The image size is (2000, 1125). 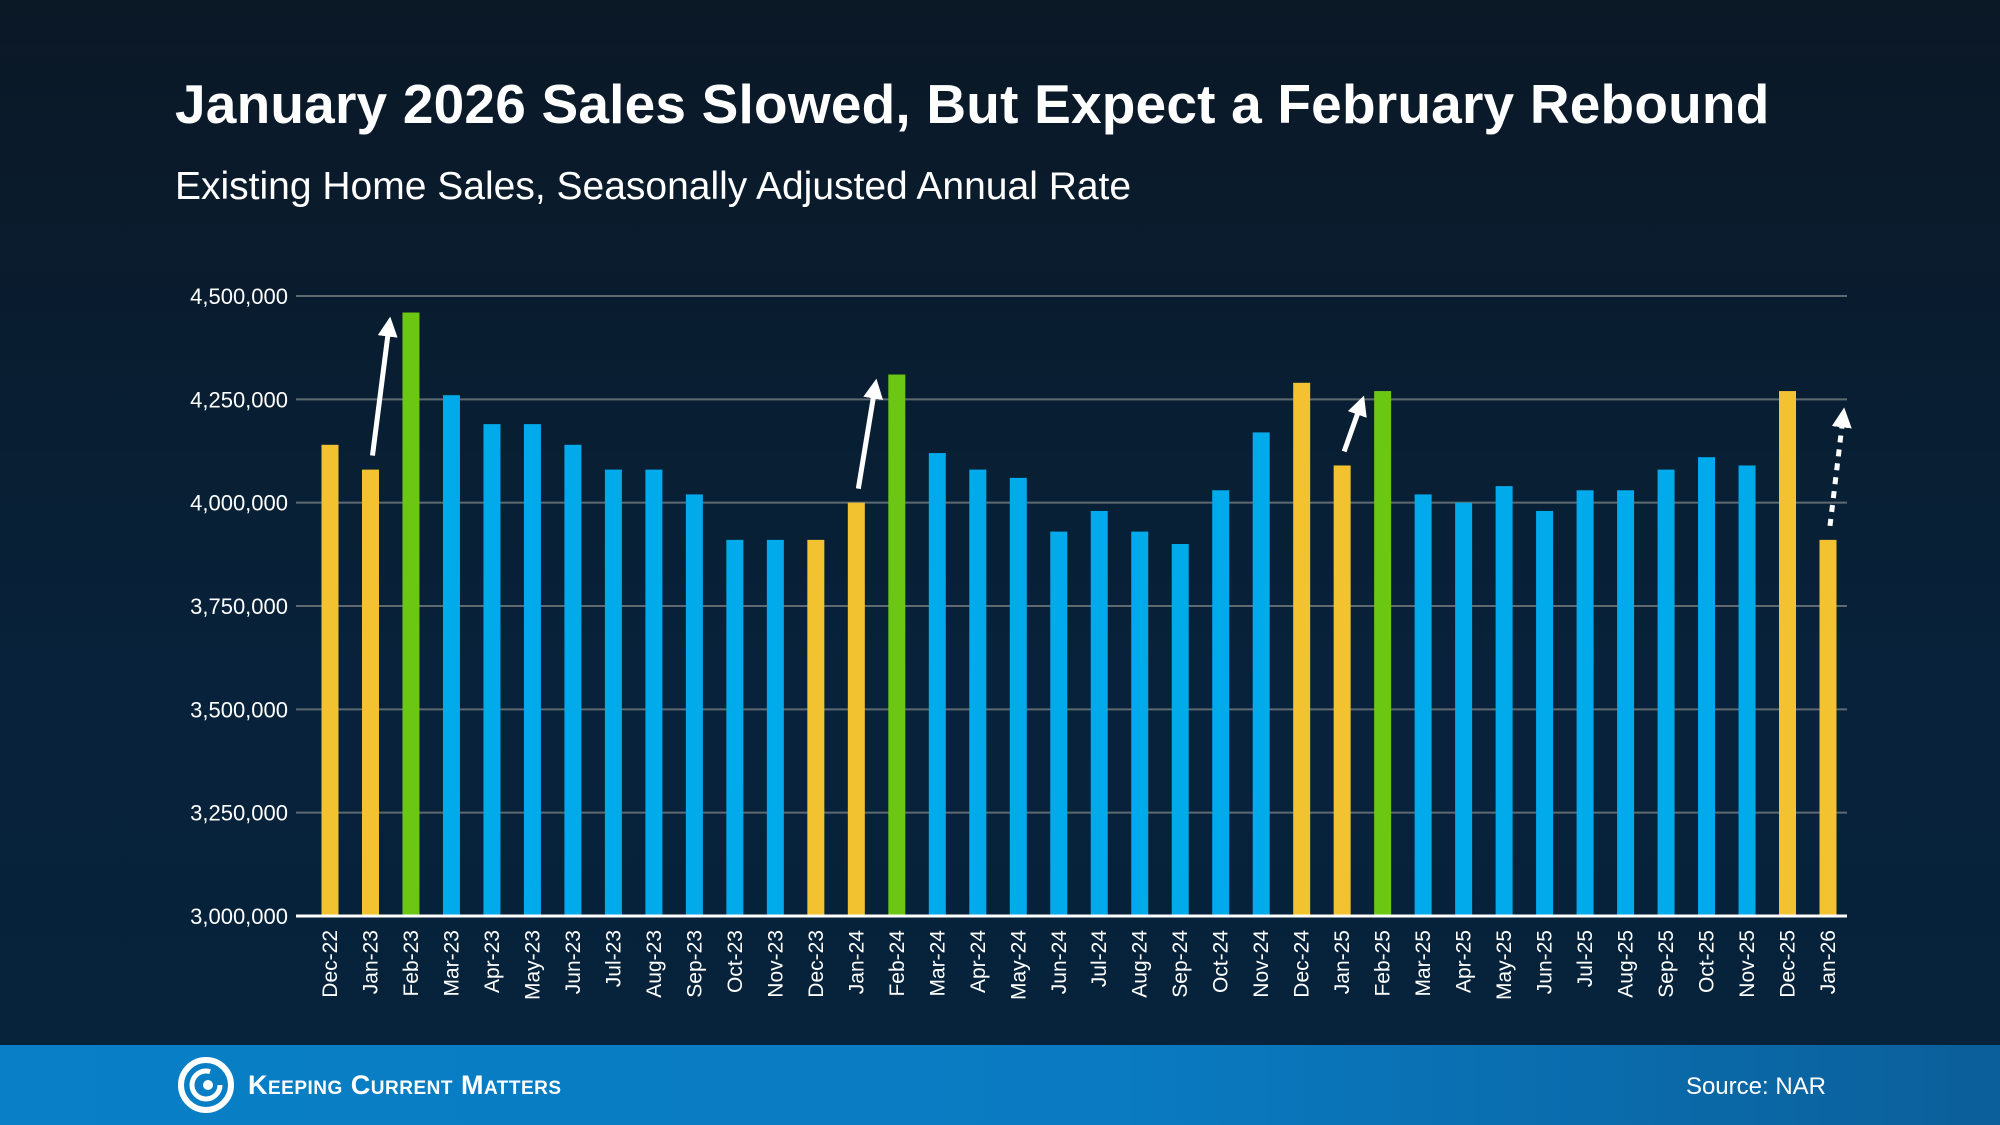 What do you see at coordinates (1261, 964) in the screenshot?
I see `x-tick-label: Nov-24` at bounding box center [1261, 964].